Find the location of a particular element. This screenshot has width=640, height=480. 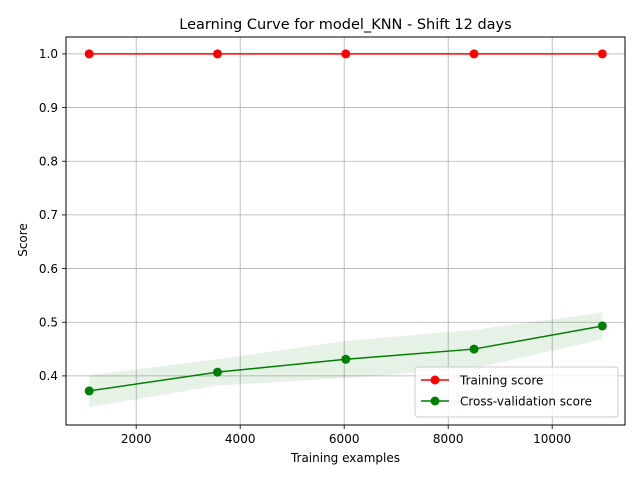

x-axis-ticks: 2000 4000 6000 8000 10000 is located at coordinates (346, 435).